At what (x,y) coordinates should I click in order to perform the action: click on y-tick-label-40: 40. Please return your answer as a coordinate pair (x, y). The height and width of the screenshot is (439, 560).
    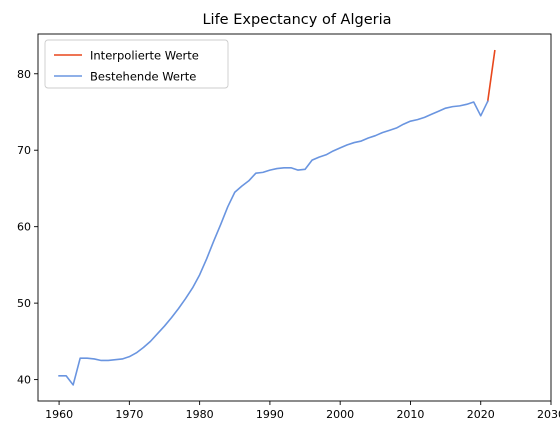
    Looking at the image, I should click on (24, 380).